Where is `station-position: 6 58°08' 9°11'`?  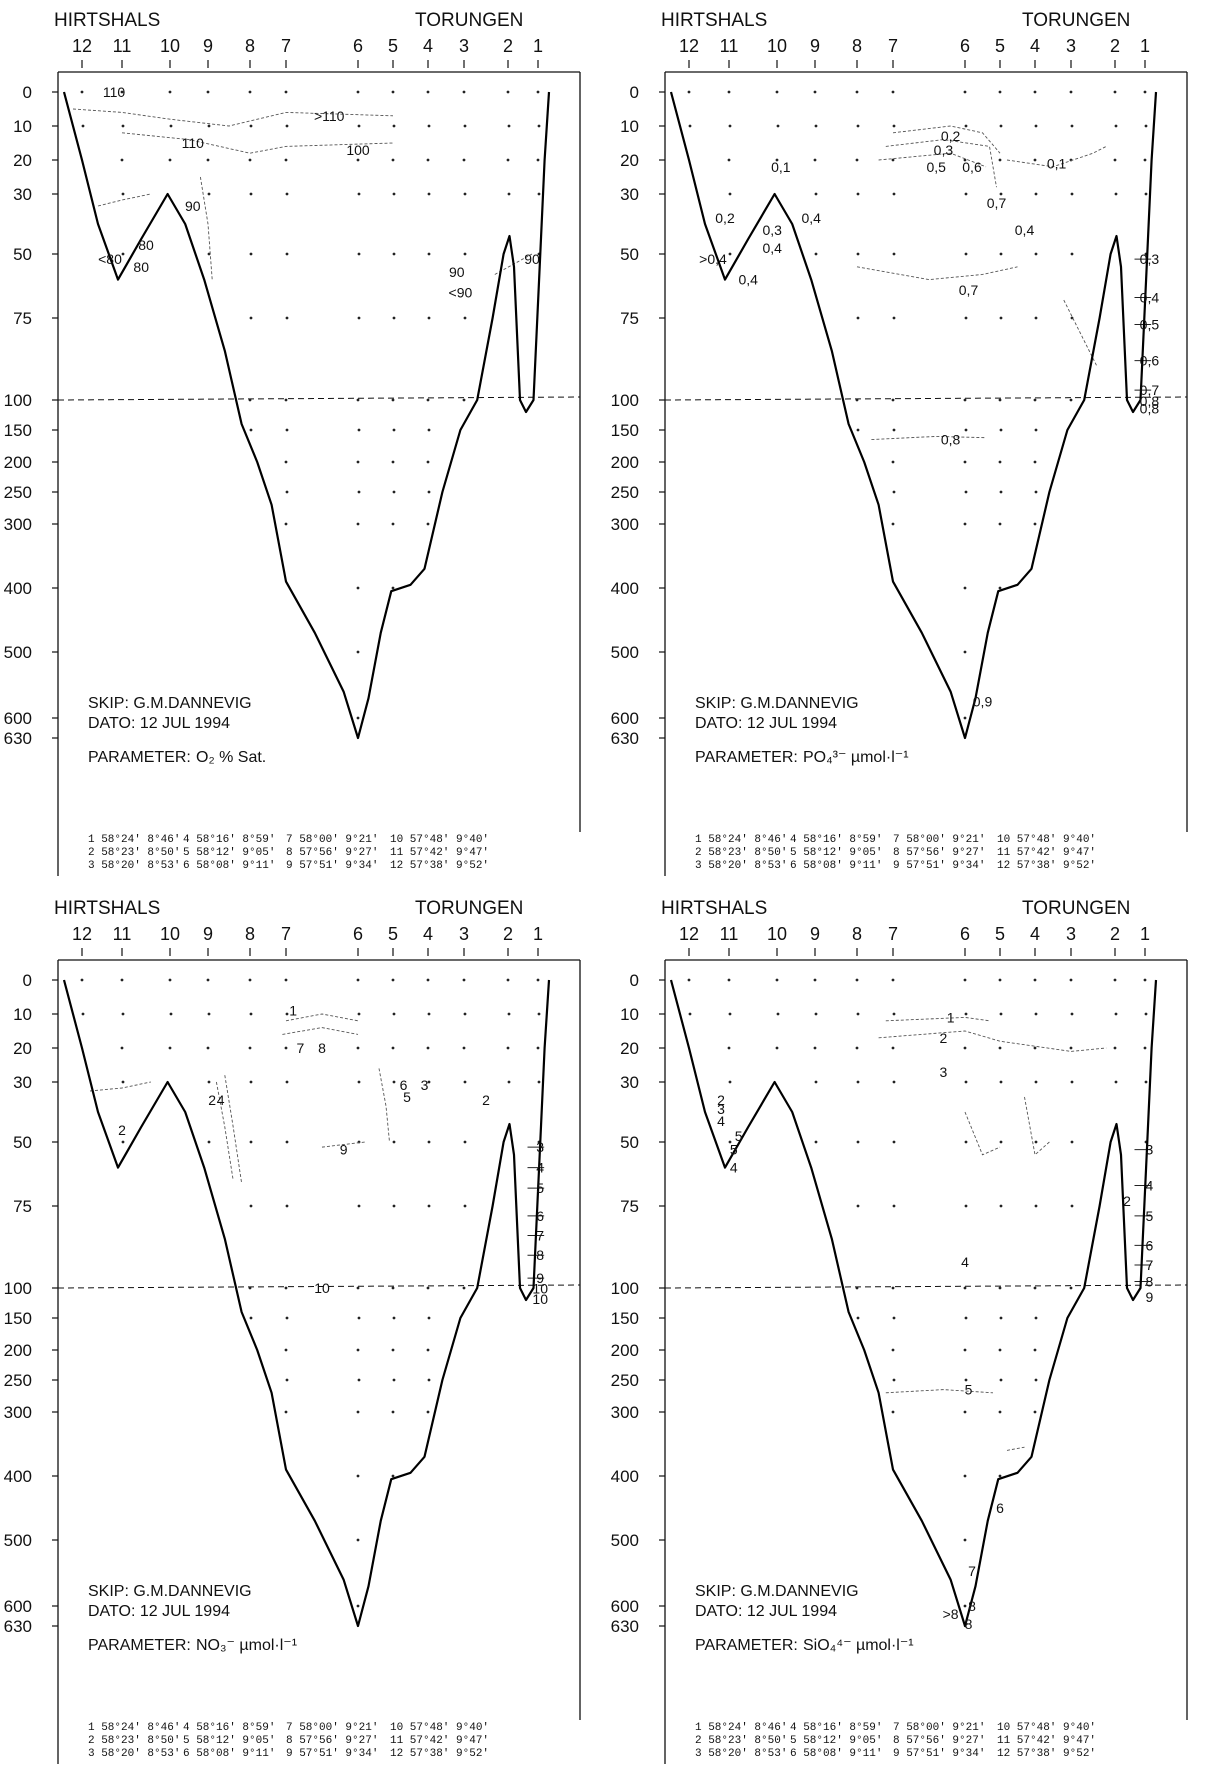
station-position: 6 58°08' 9°11' is located at coordinates (229, 866).